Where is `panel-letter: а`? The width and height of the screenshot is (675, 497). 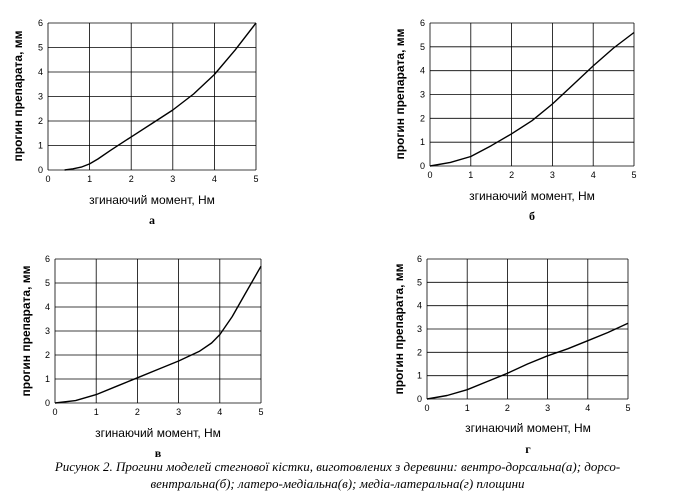 panel-letter: а is located at coordinates (152, 220).